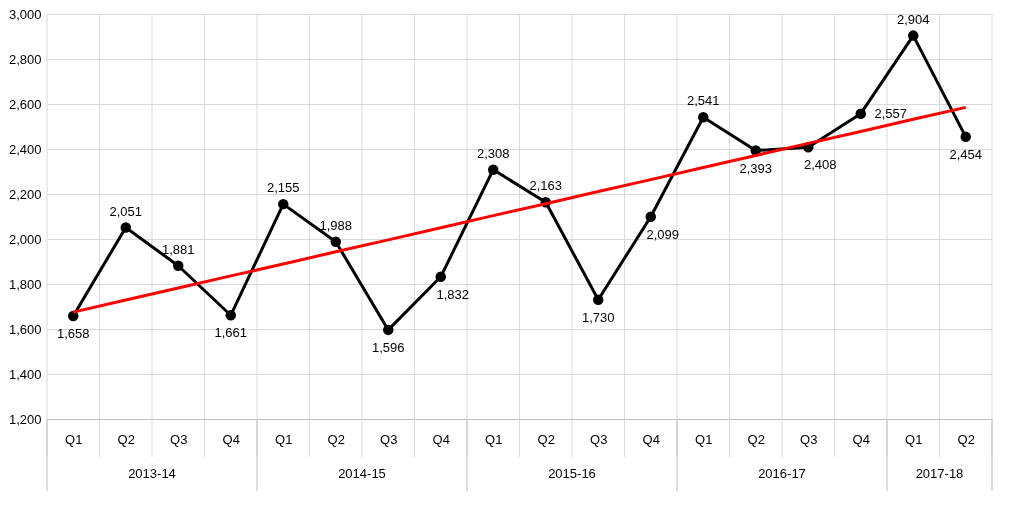 The image size is (1022, 521). I want to click on y-tick-label: 1,800, so click(25, 284).